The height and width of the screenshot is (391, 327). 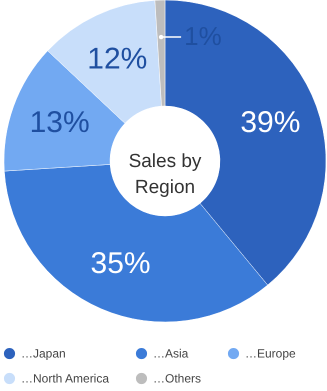 What do you see at coordinates (117, 59) in the screenshot?
I see `data-label: 12%` at bounding box center [117, 59].